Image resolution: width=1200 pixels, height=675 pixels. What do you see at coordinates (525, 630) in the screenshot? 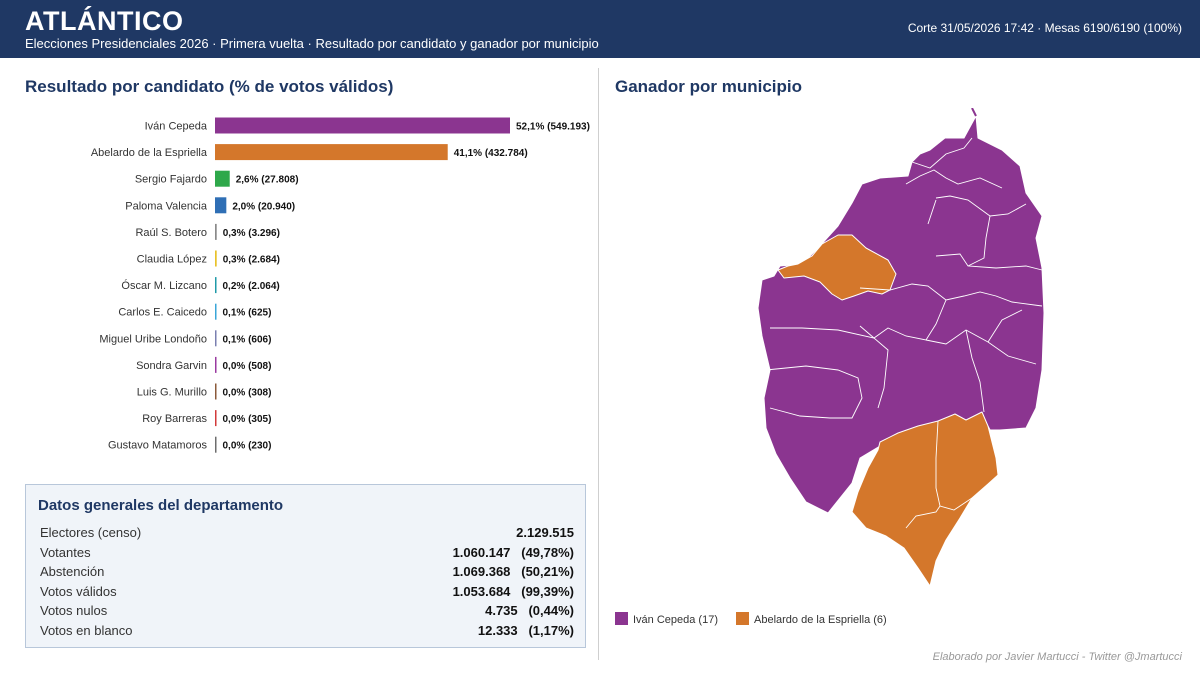
I see `stats-value: 12.333 (1,17%)` at bounding box center [525, 630].